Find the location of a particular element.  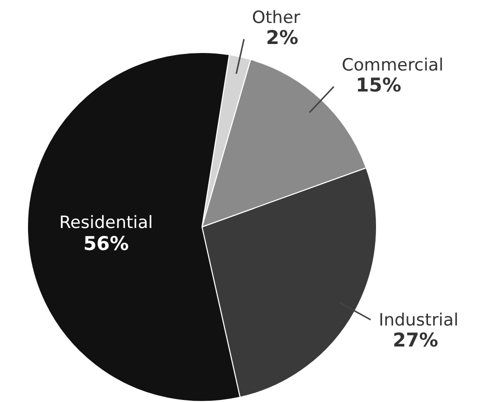

slice-label: Other is located at coordinates (276, 18).